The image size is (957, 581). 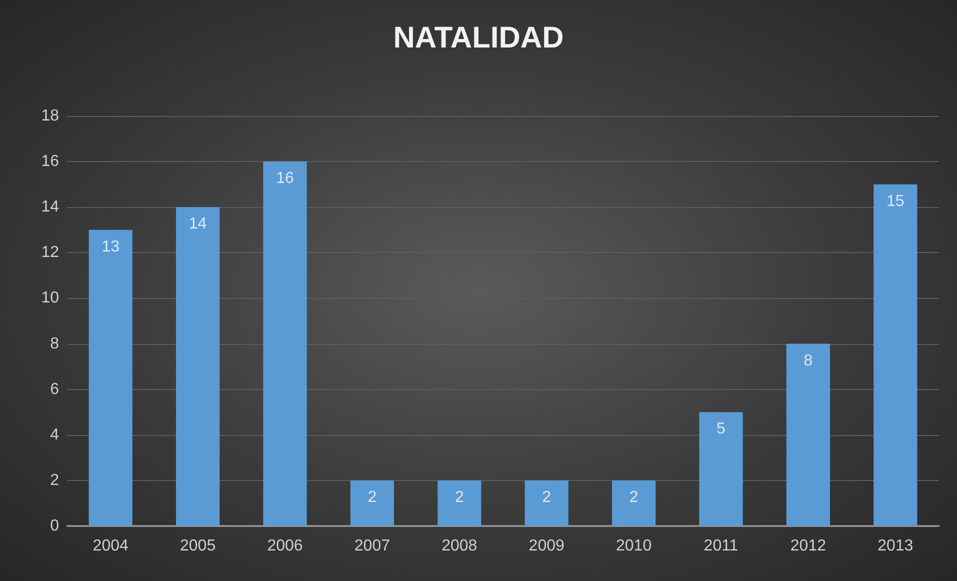 What do you see at coordinates (55, 435) in the screenshot?
I see `y-tick-label: 4` at bounding box center [55, 435].